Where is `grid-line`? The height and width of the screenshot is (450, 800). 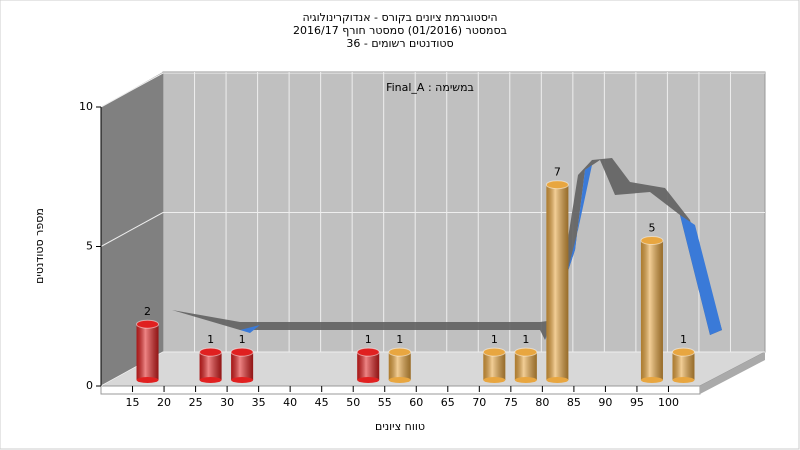
grid-line is located at coordinates (432, 90).